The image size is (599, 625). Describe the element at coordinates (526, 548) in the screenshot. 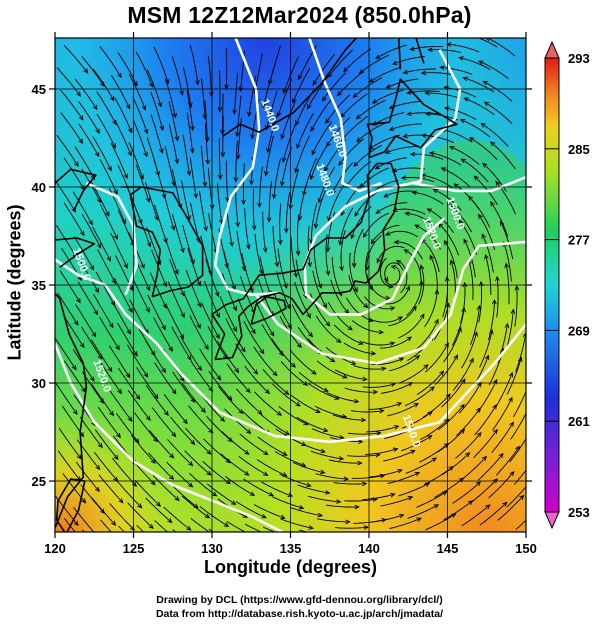

I see `x-tick-label: 150` at that location.